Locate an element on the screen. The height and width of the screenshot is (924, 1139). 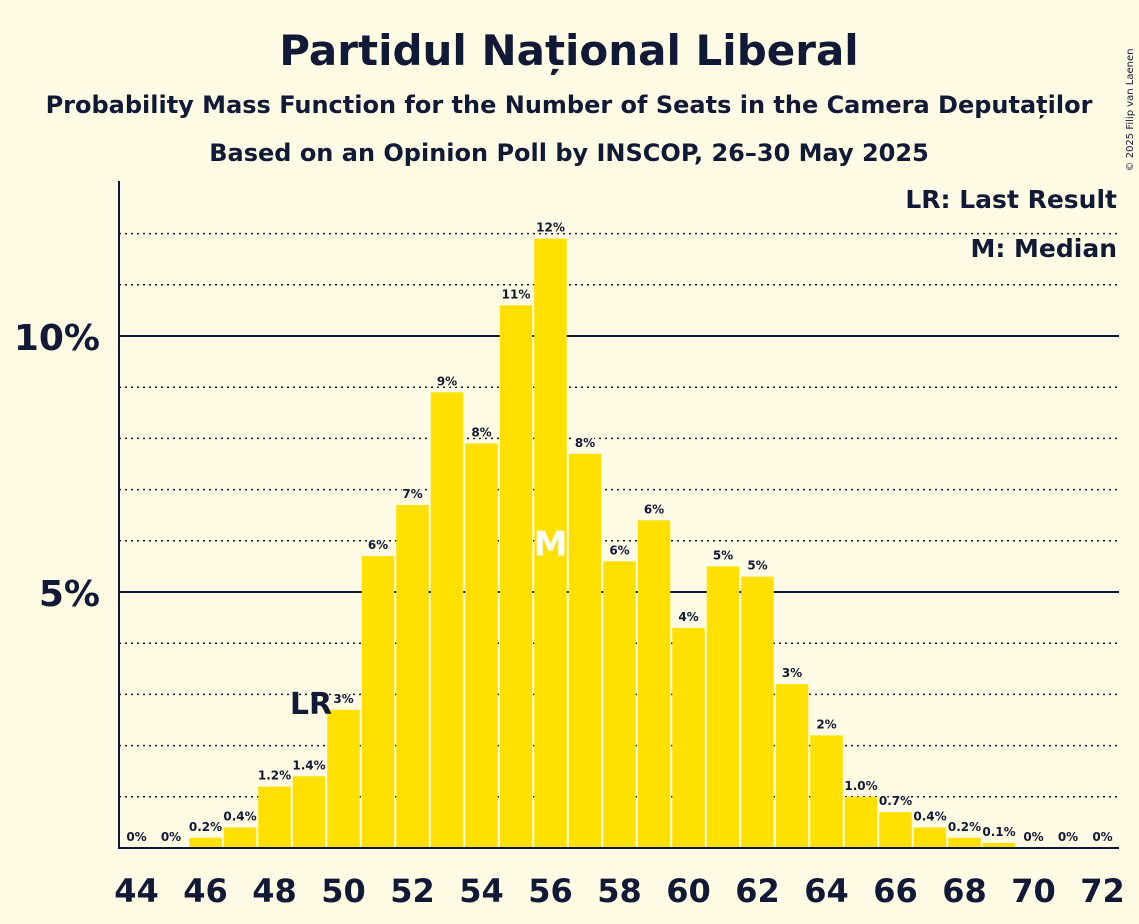
x-tick-label: 60 is located at coordinates (688, 891).